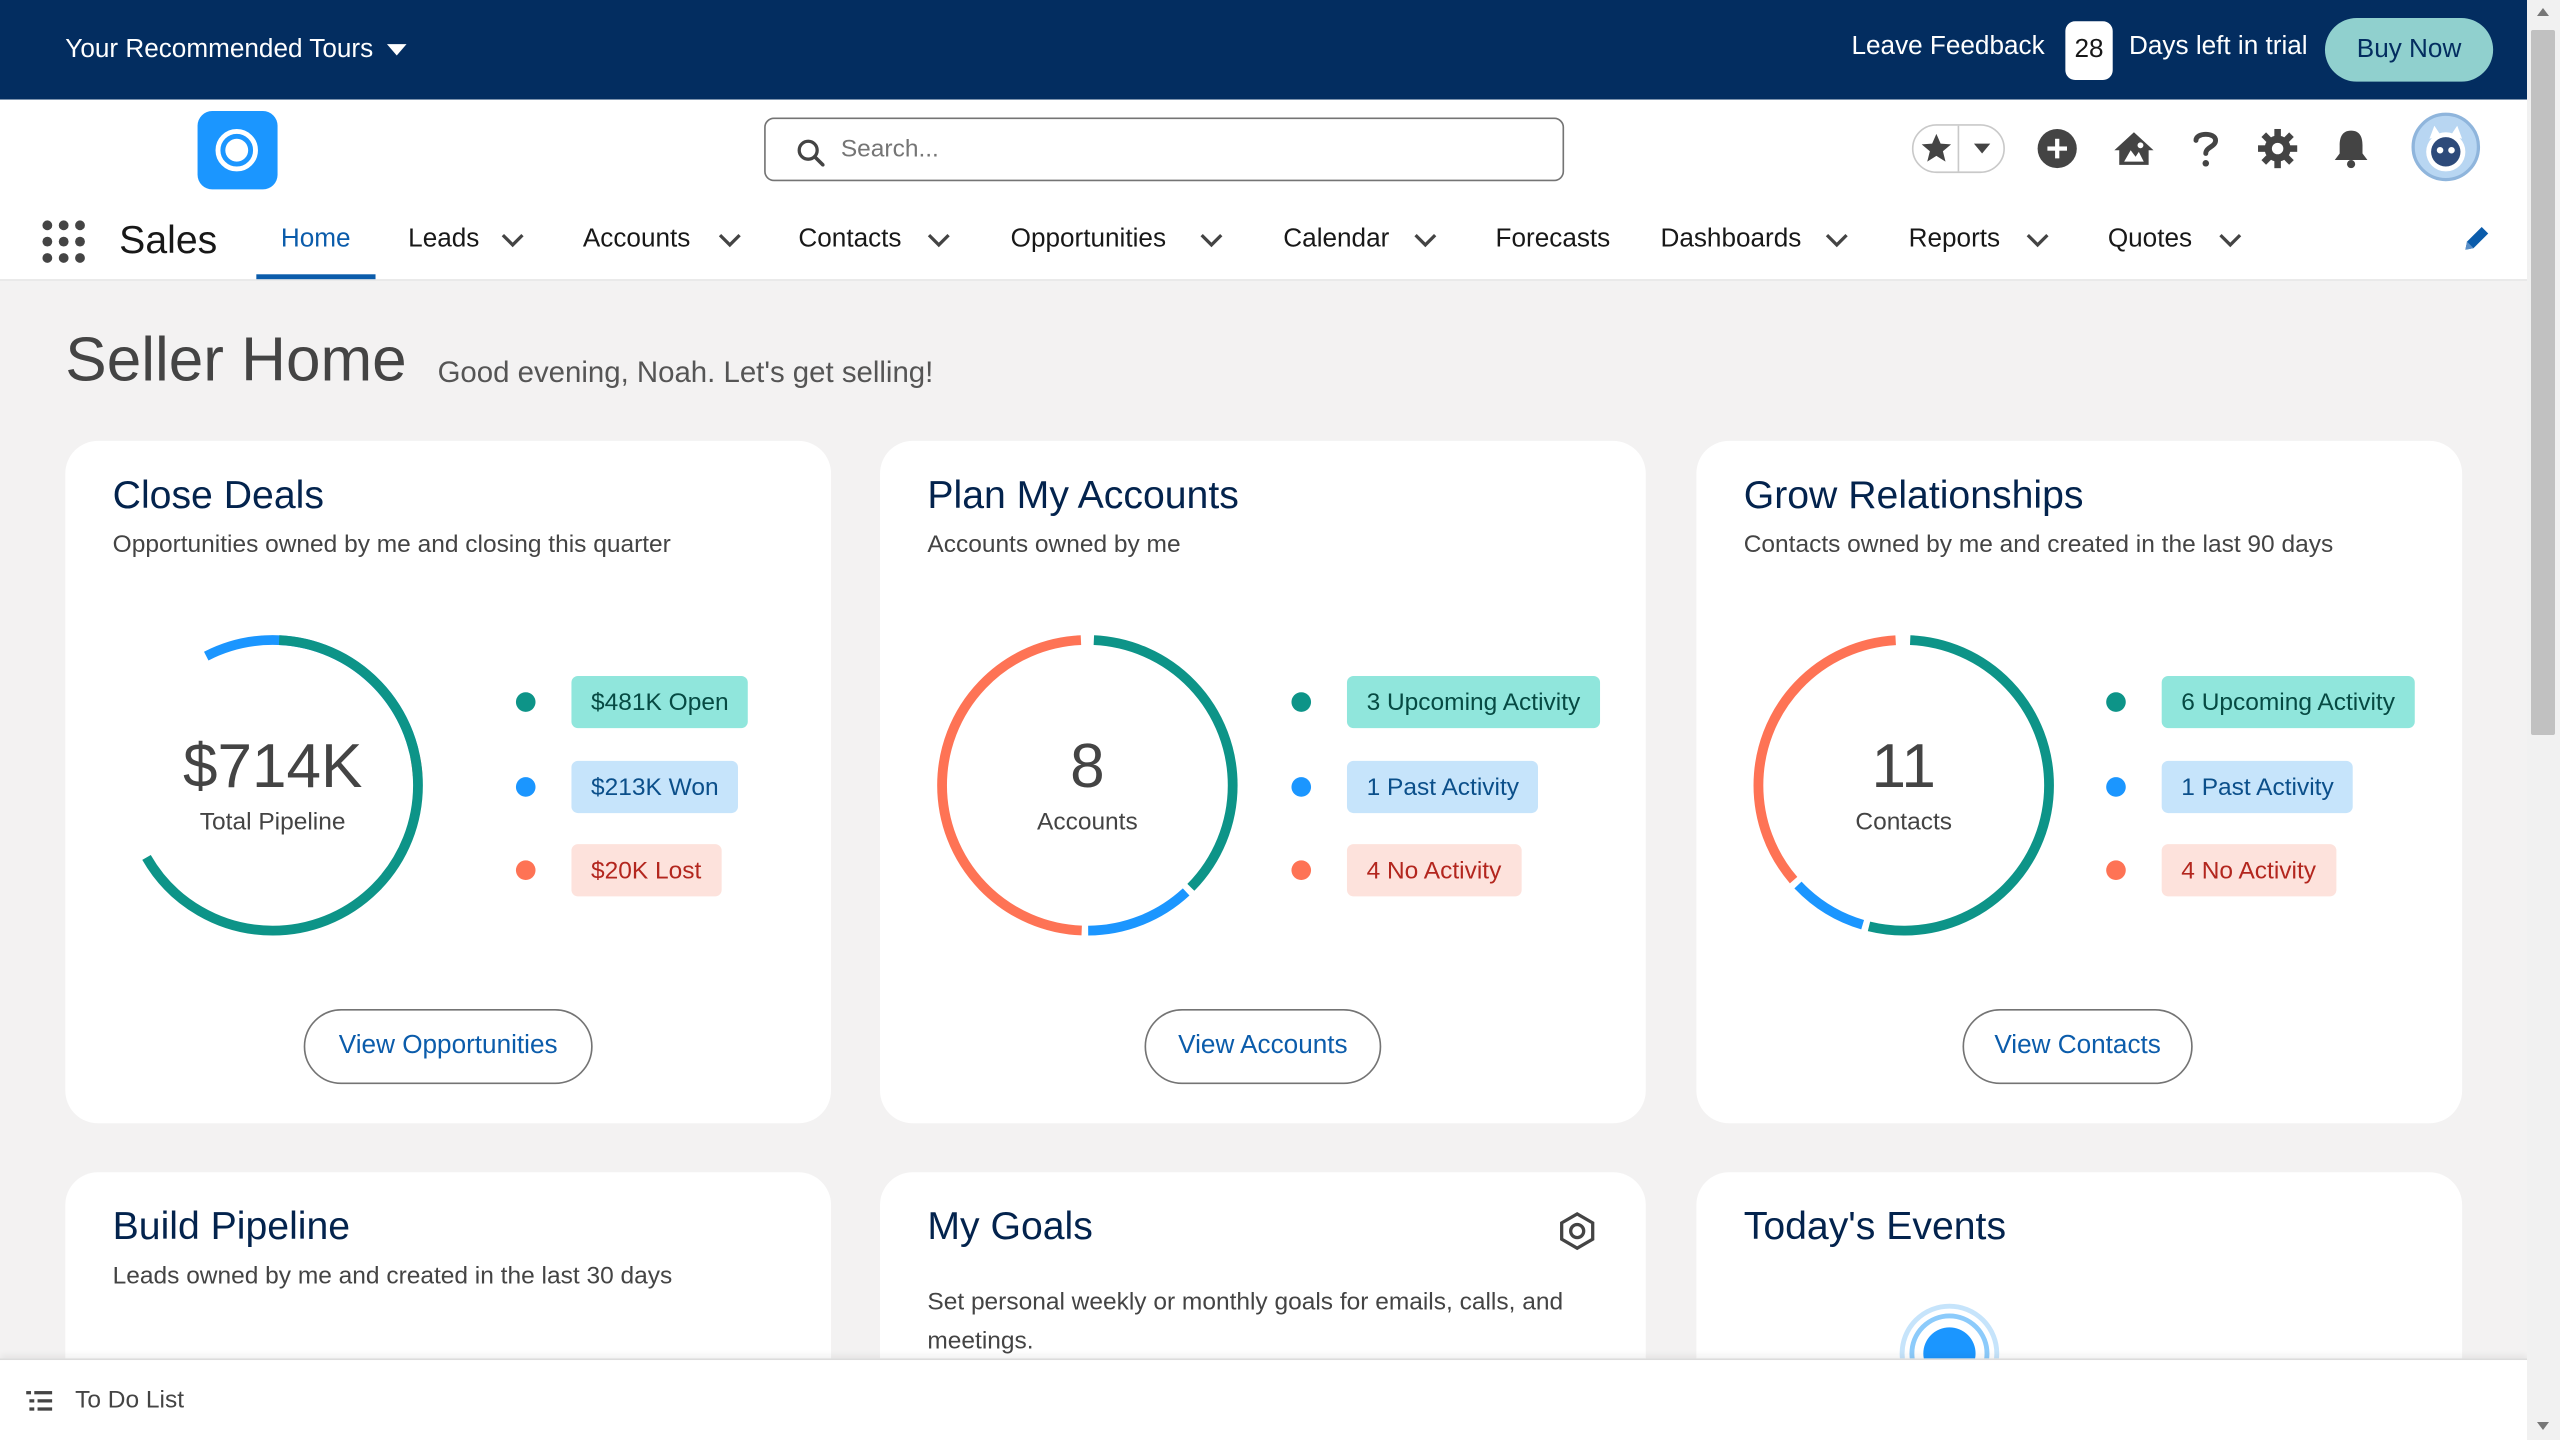  What do you see at coordinates (2543, 382) in the screenshot?
I see `scrollbar-thumb` at bounding box center [2543, 382].